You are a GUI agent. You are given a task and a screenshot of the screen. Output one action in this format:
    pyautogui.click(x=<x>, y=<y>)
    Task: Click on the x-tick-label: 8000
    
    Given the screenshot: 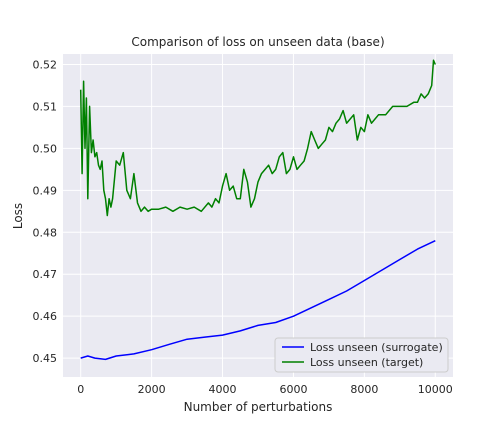 What is the action you would take?
    pyautogui.click(x=364, y=389)
    